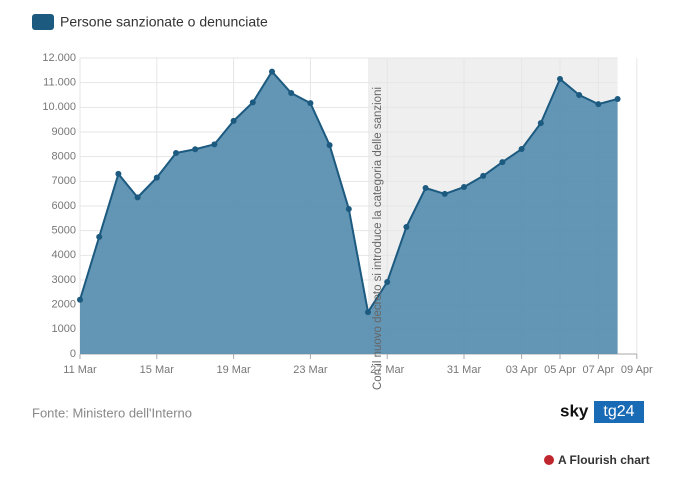 This screenshot has width=678, height=481. I want to click on y-tick-label: 6000, so click(64, 206).